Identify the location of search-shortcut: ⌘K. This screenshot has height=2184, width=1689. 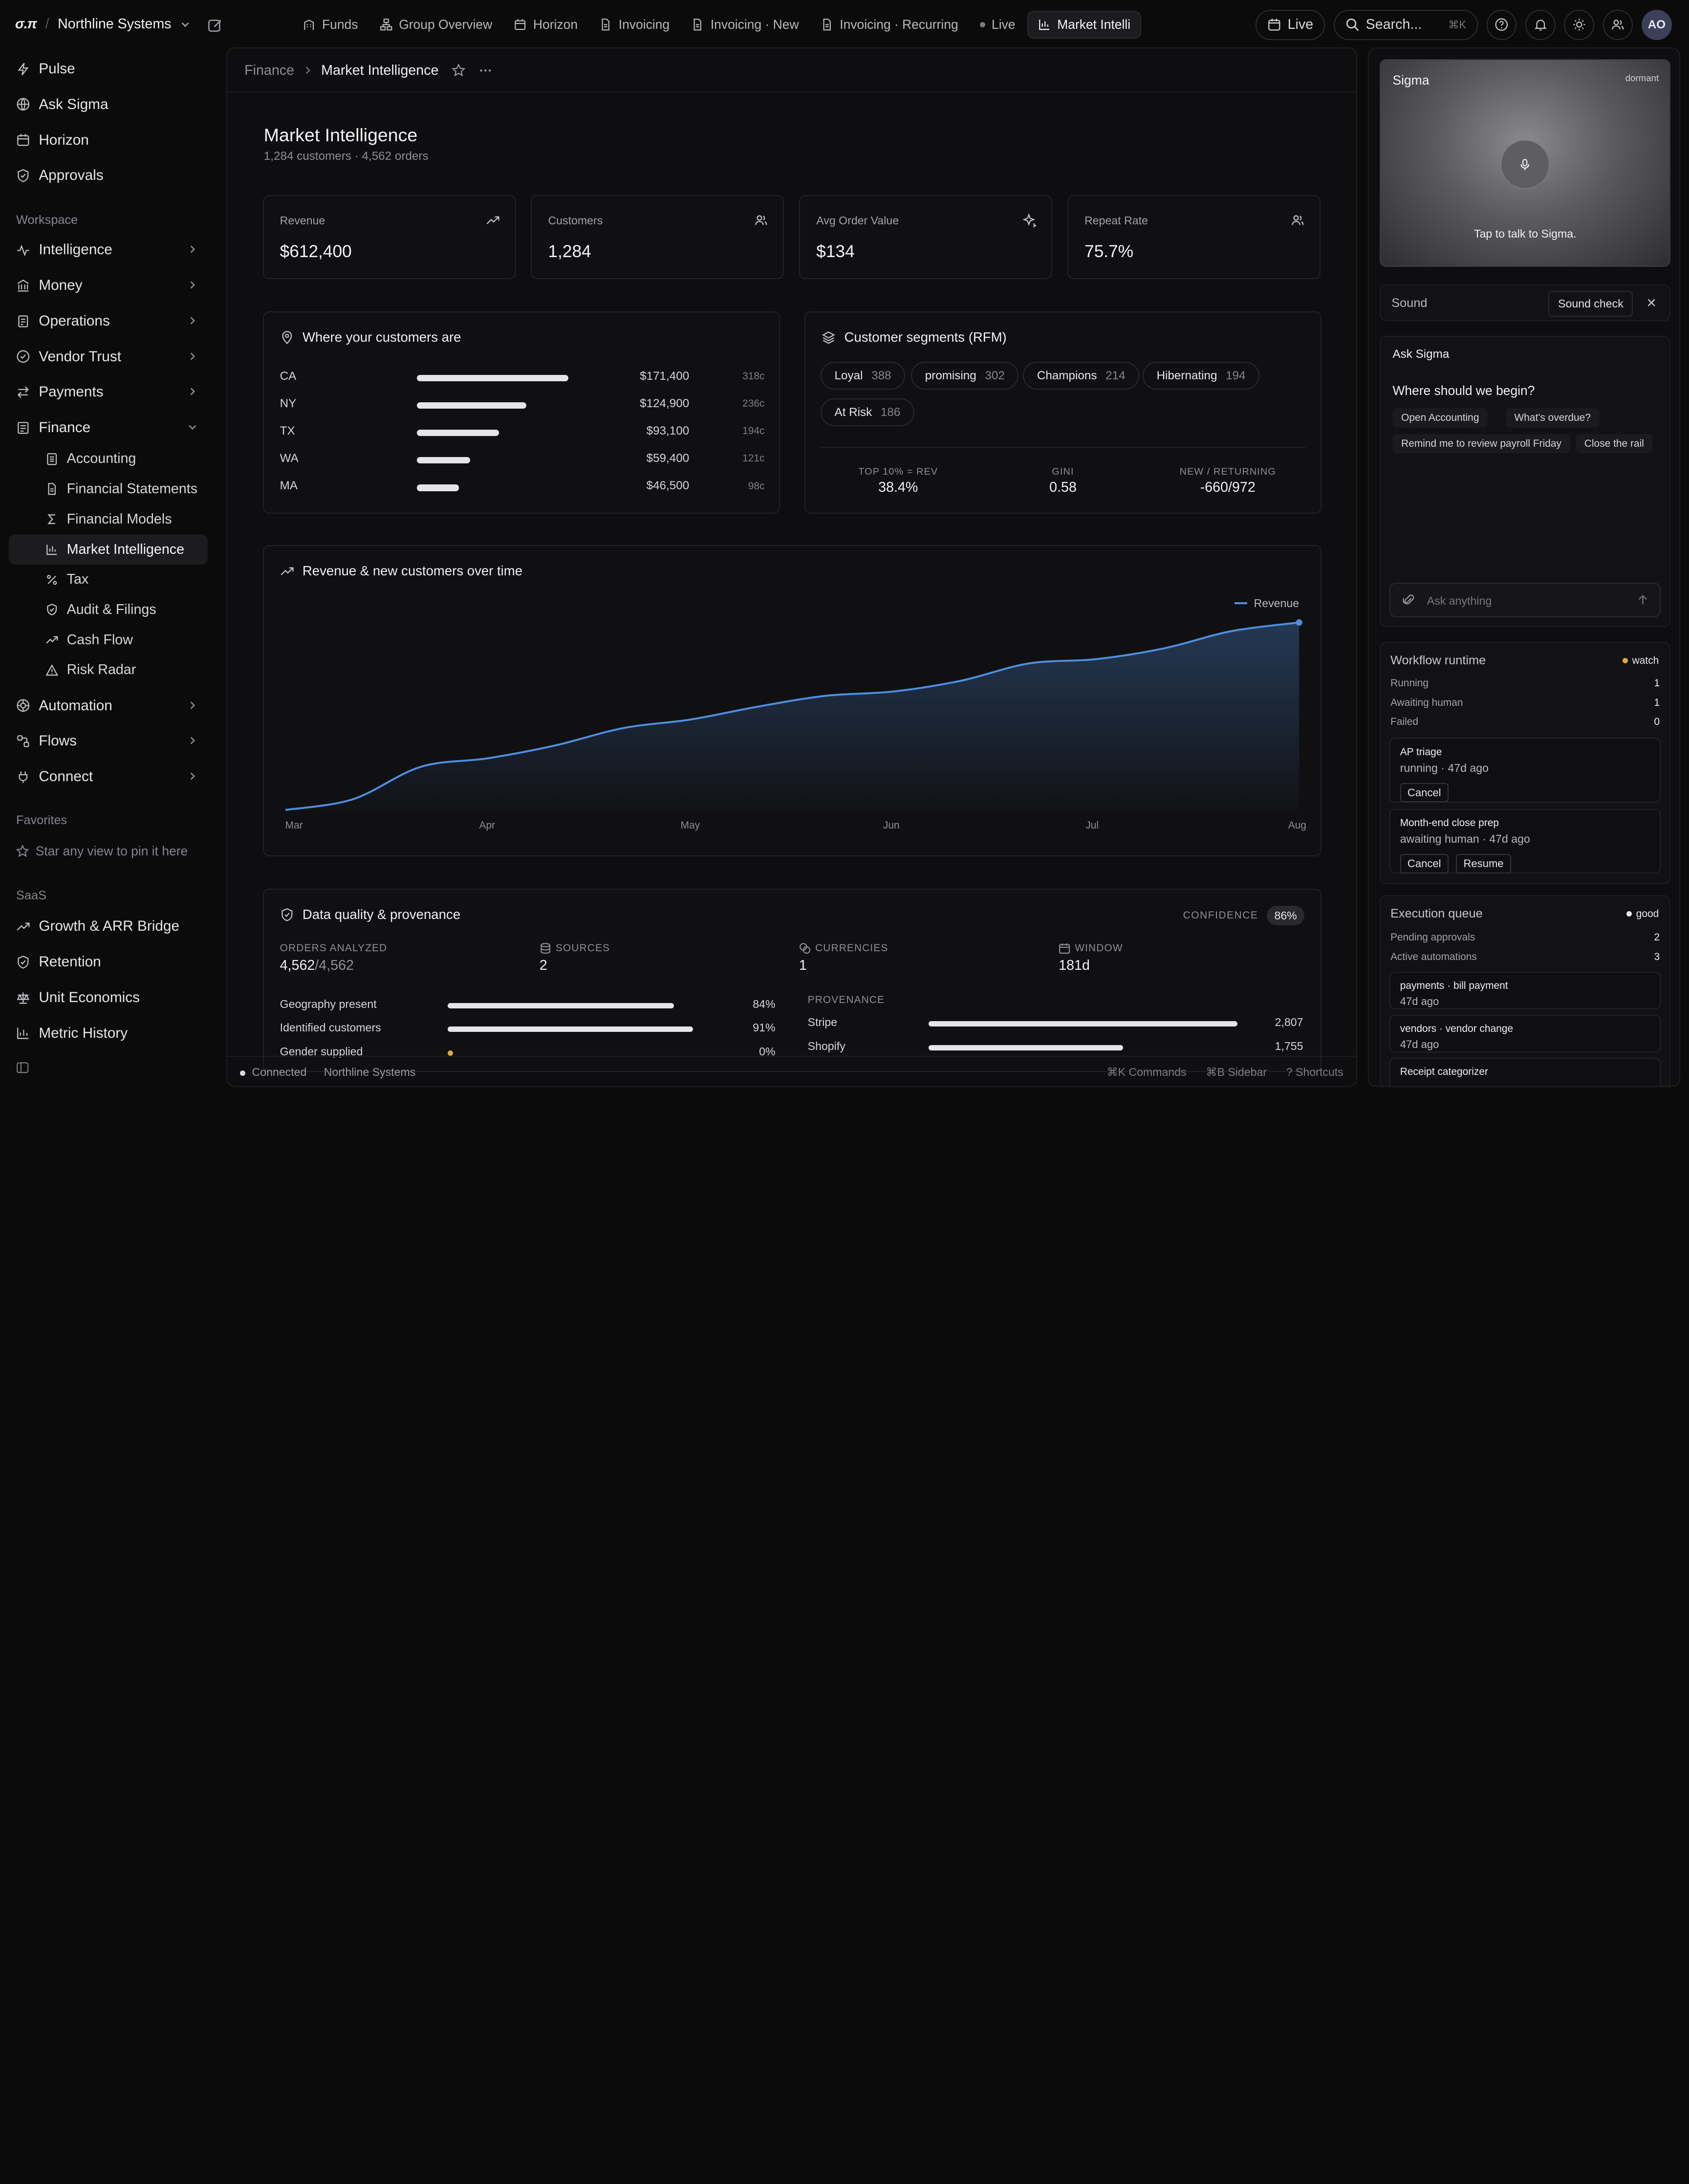
(1457, 24).